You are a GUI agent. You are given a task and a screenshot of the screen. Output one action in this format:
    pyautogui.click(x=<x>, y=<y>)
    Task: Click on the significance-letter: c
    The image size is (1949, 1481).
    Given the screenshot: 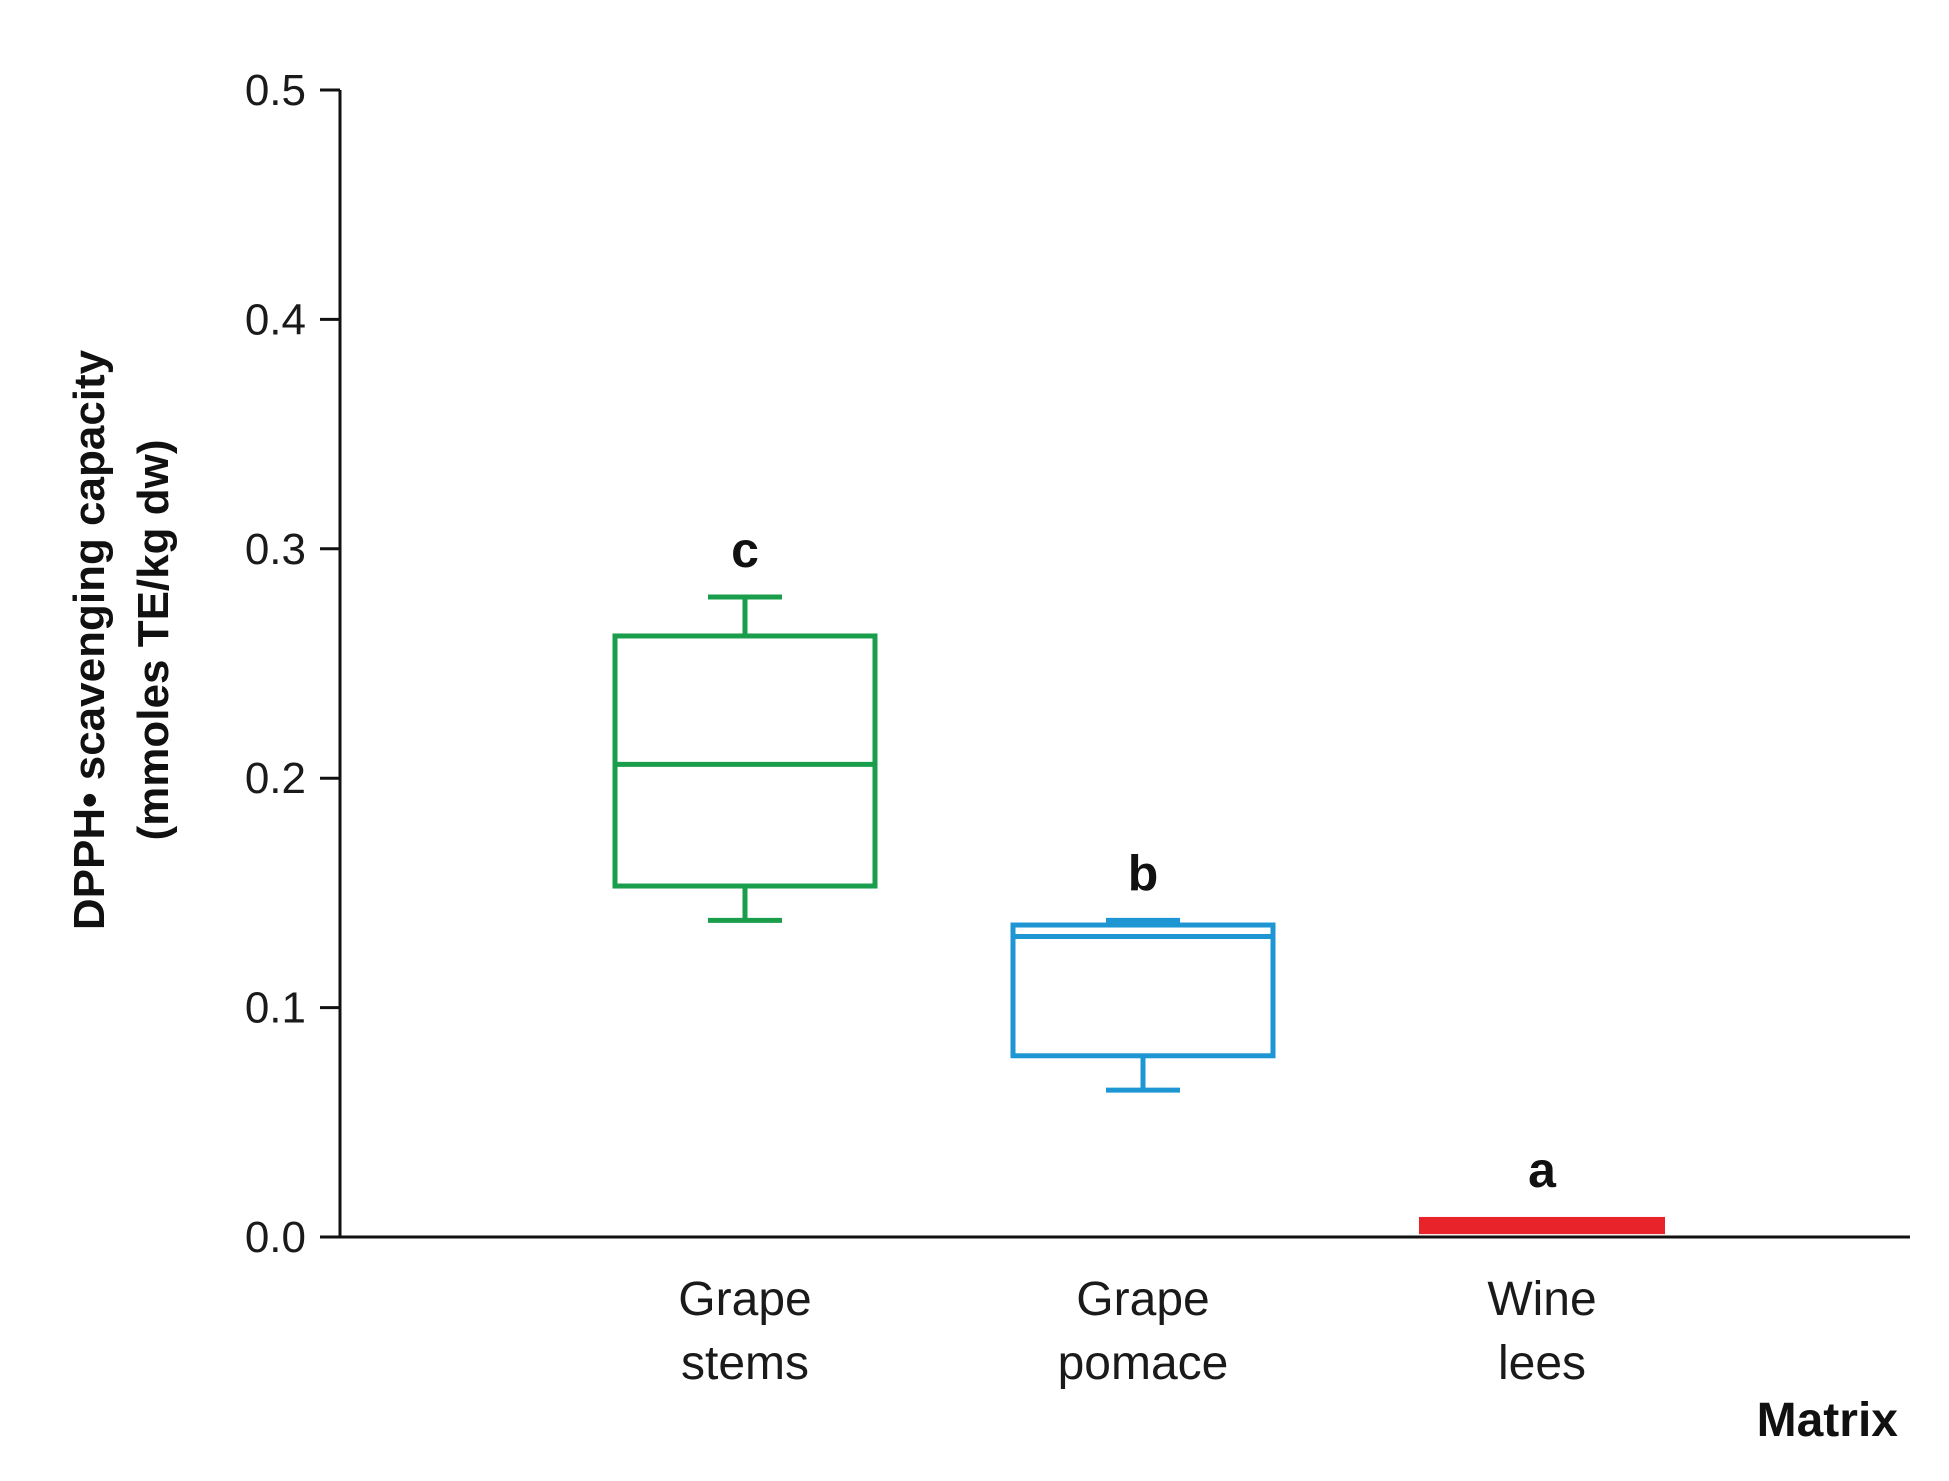 What is the action you would take?
    pyautogui.click(x=745, y=550)
    